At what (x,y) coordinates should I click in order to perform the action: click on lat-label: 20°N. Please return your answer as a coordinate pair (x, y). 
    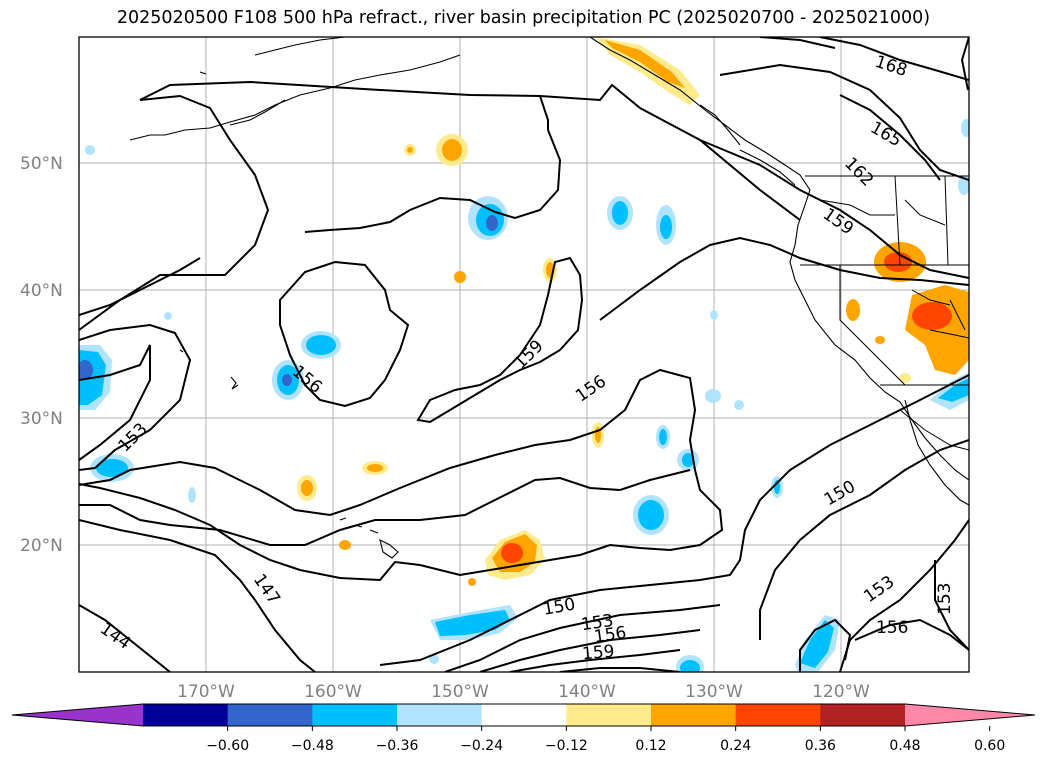
    Looking at the image, I should click on (41, 546).